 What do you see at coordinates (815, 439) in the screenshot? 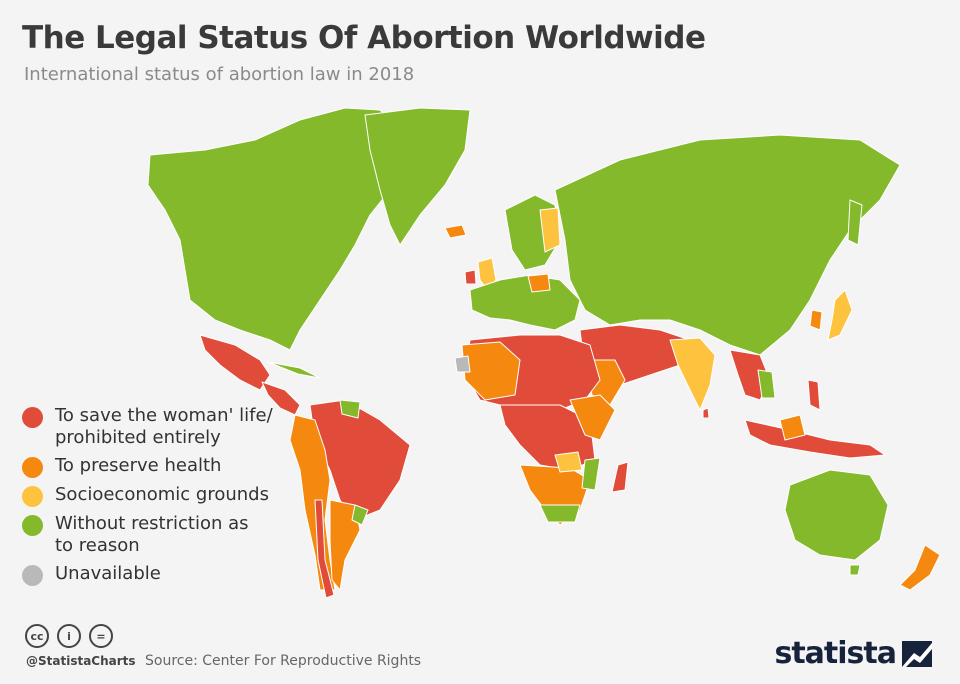
I see `region-indonesia` at bounding box center [815, 439].